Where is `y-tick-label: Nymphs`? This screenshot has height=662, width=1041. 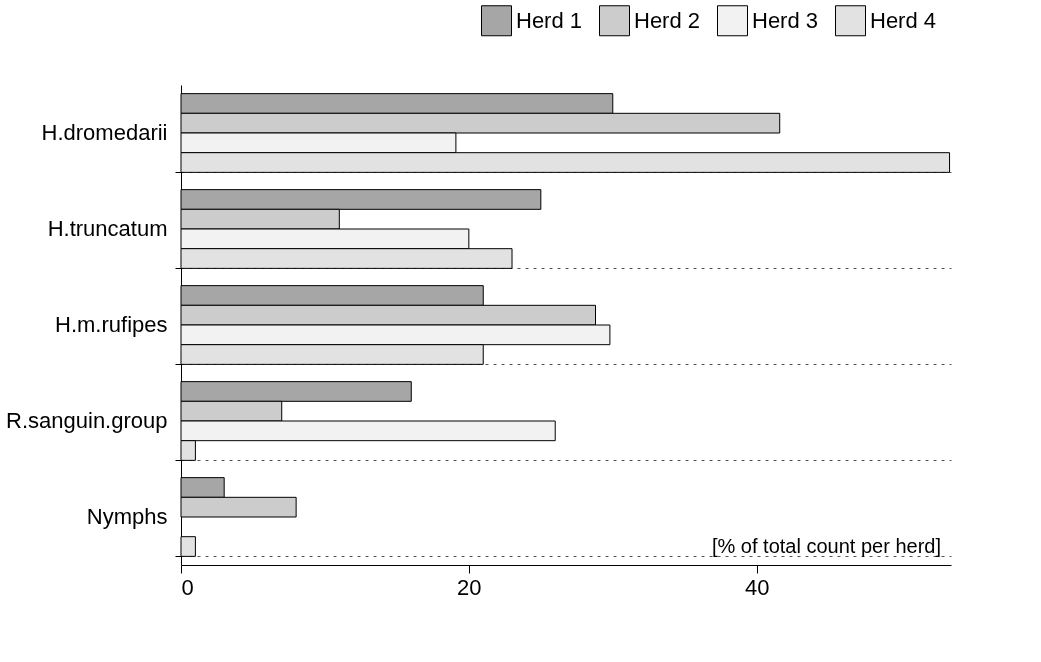 y-tick-label: Nymphs is located at coordinates (127, 516).